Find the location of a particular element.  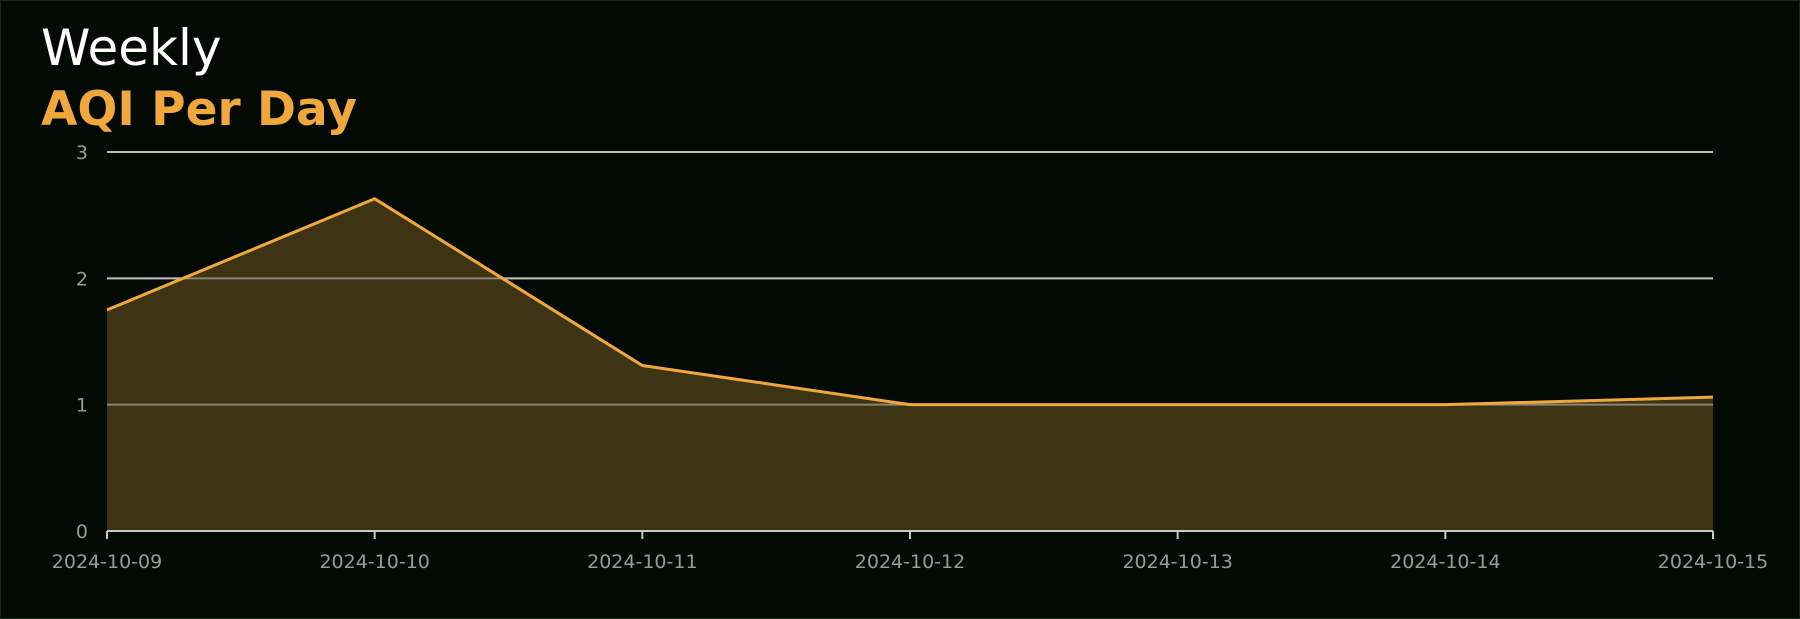

y-tick-label-1: 1 is located at coordinates (82, 406).